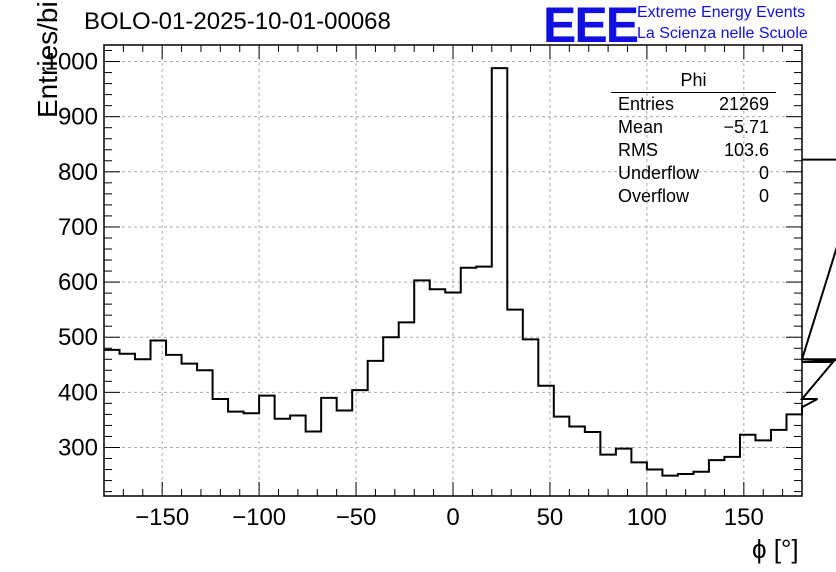 The height and width of the screenshot is (572, 836). Describe the element at coordinates (78, 172) in the screenshot. I see `y-tick-label: 800` at that location.